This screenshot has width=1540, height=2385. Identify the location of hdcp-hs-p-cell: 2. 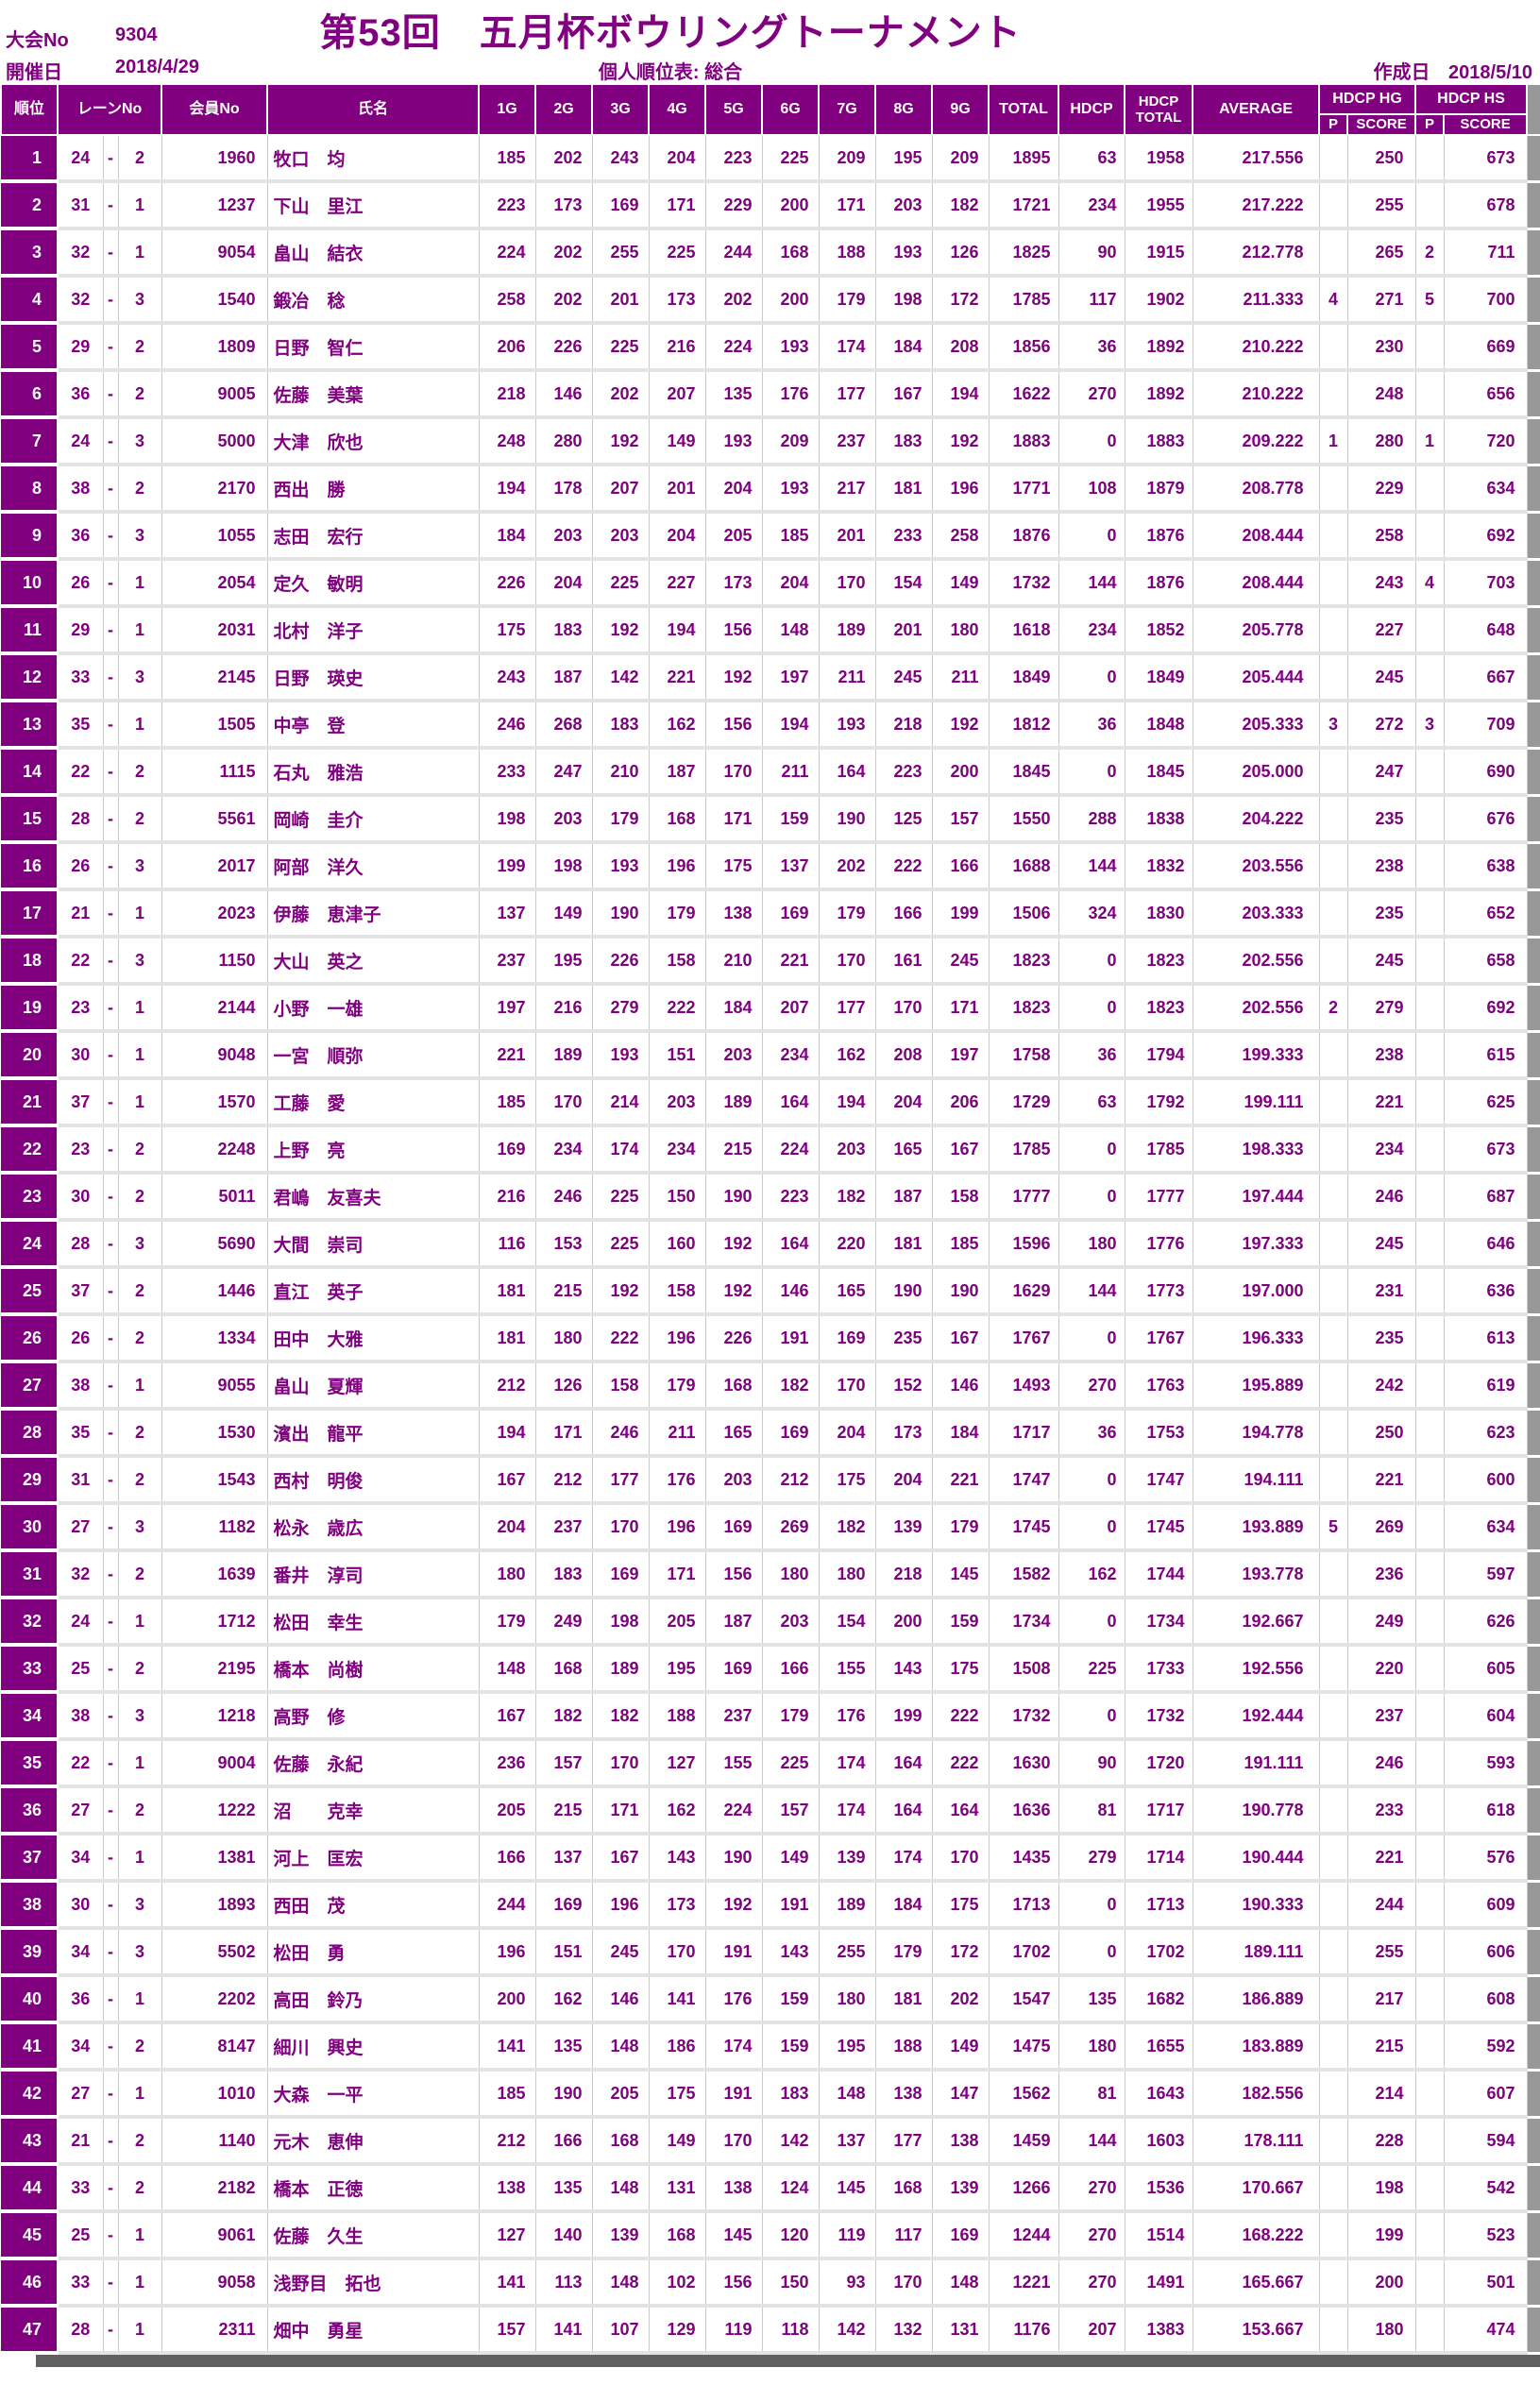
(1430, 253).